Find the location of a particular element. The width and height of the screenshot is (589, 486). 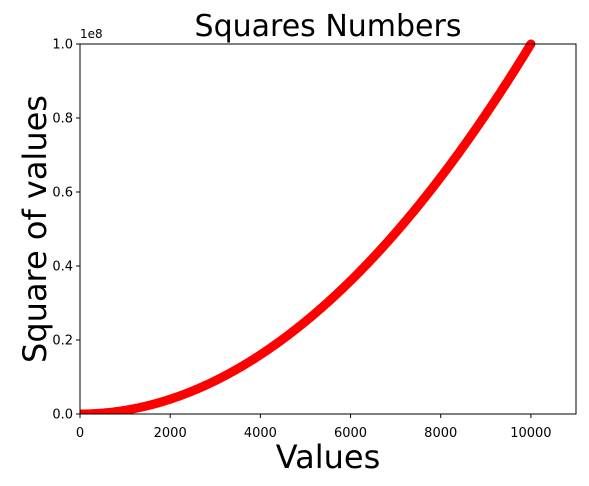

y-axis-label: Square of values is located at coordinates (35, 229).